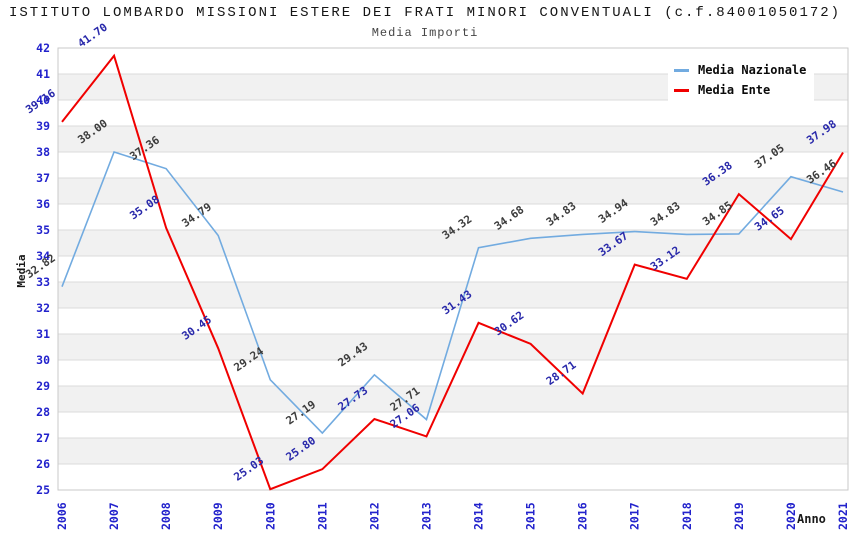  Describe the element at coordinates (752, 70) in the screenshot. I see `legend-label: Media Nazionale` at that location.